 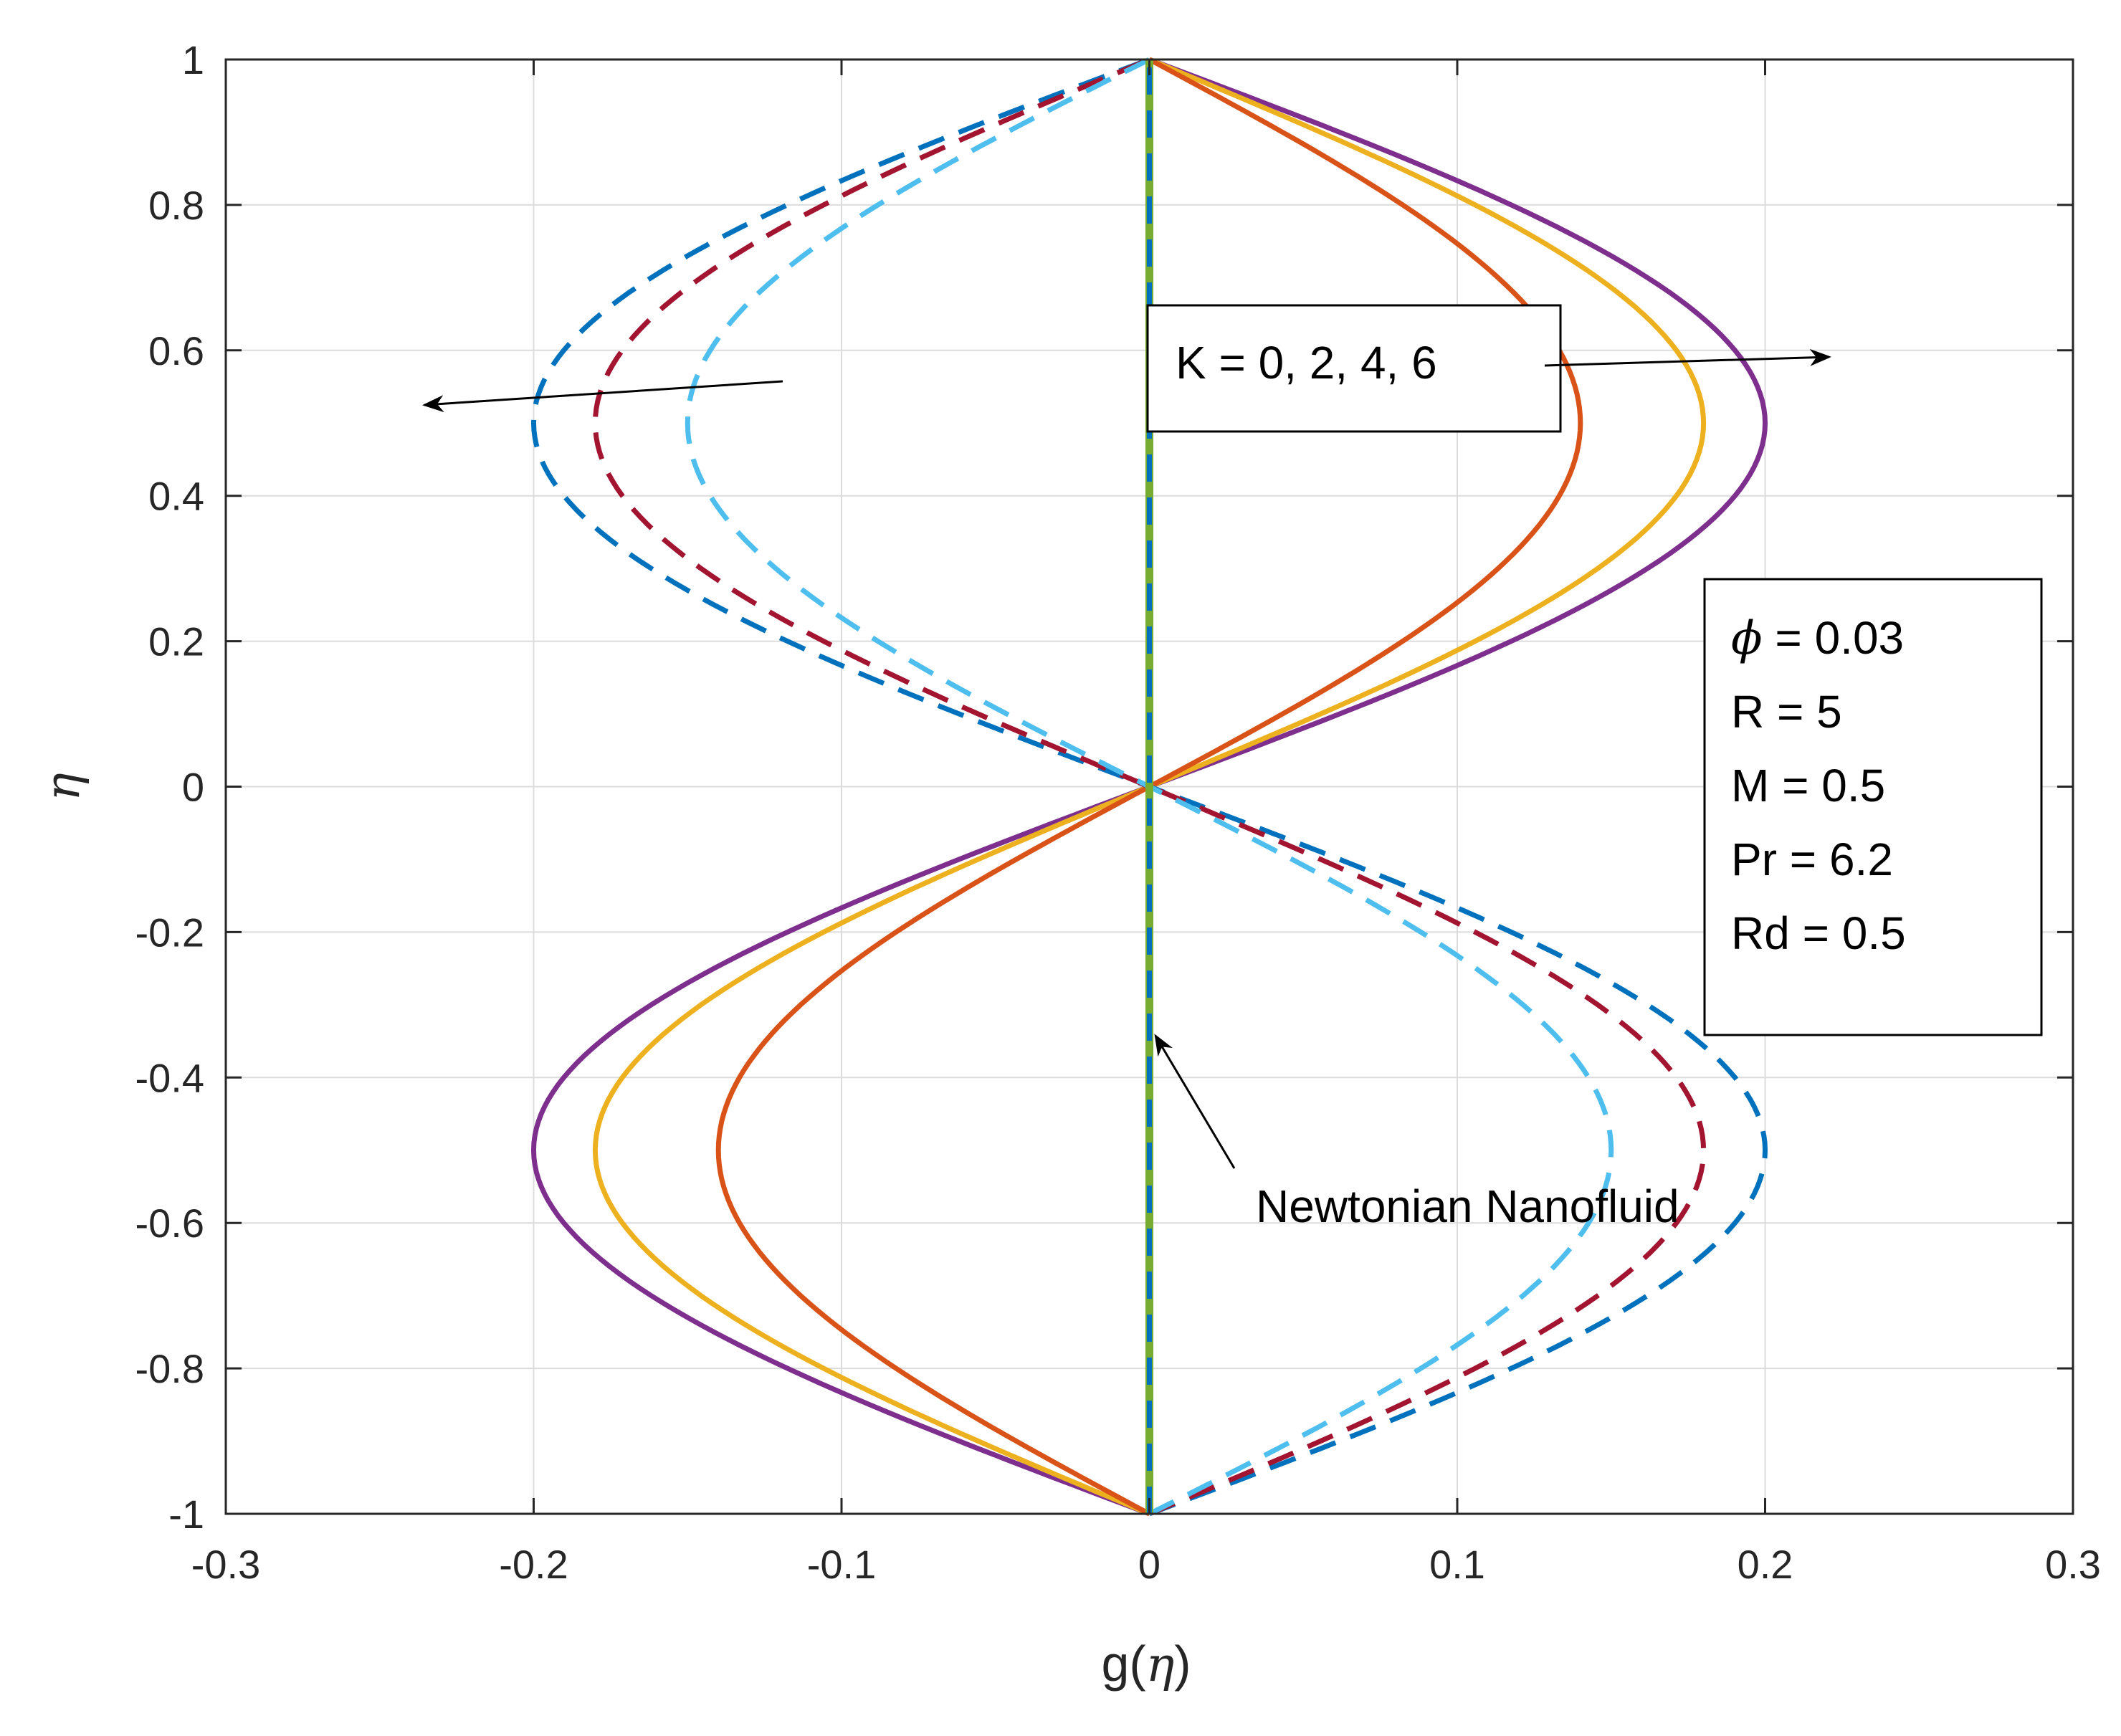 What do you see at coordinates (1306, 363) in the screenshot?
I see `k-annotation-label: K = 0, 2, 4, 6` at bounding box center [1306, 363].